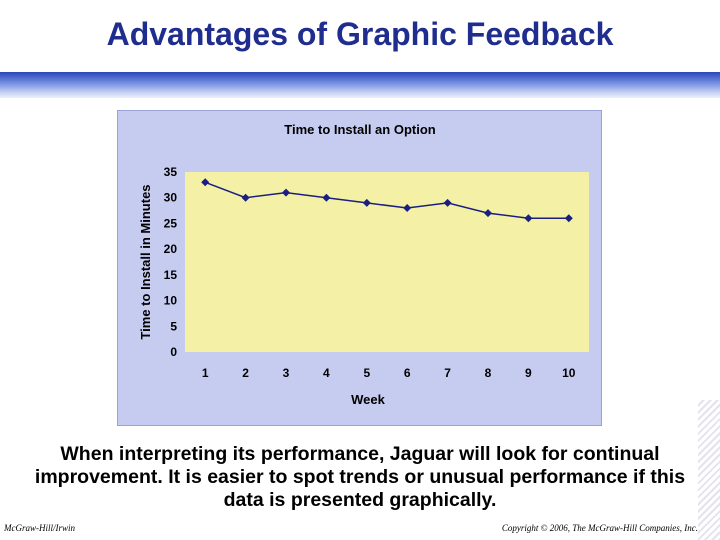  What do you see at coordinates (389, 373) in the screenshot?
I see `x-axis: 1 2 3 4 5 6 7 8 9 10` at bounding box center [389, 373].